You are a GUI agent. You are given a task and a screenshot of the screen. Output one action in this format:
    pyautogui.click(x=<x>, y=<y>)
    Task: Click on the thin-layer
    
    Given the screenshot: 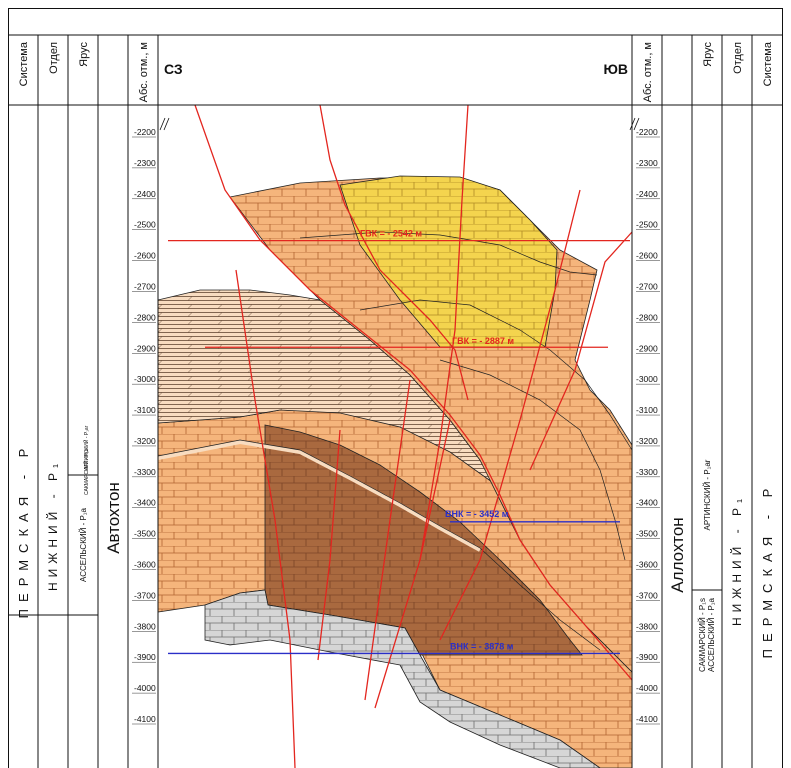 What is the action you would take?
    pyautogui.click(x=319, y=495)
    